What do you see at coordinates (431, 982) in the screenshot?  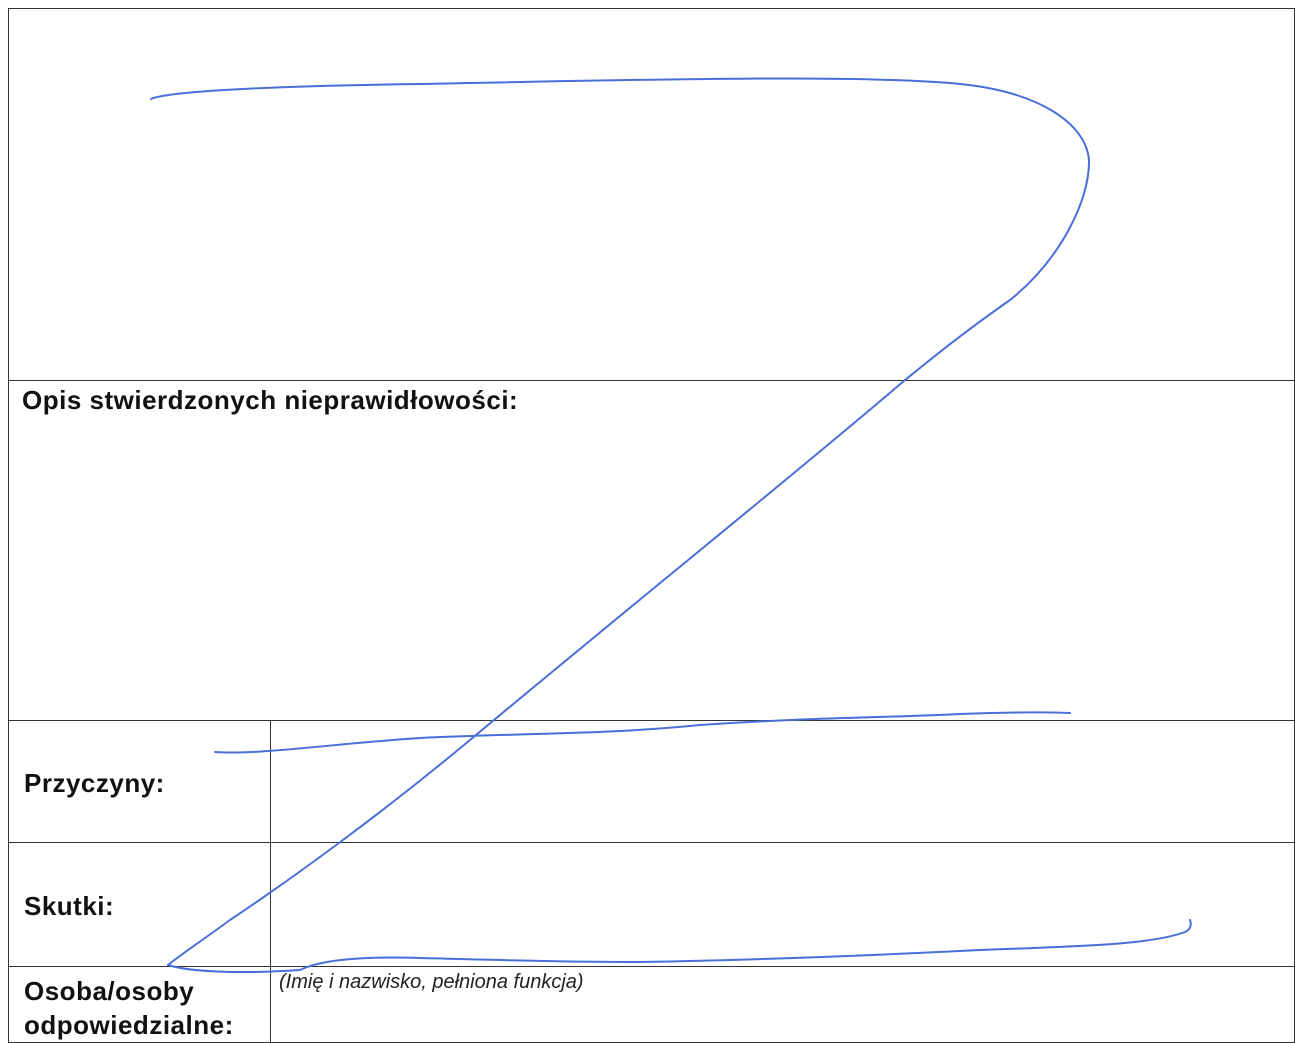 I see `responsible-hint: (Imię i nazwisko, pełniona funkcja)` at bounding box center [431, 982].